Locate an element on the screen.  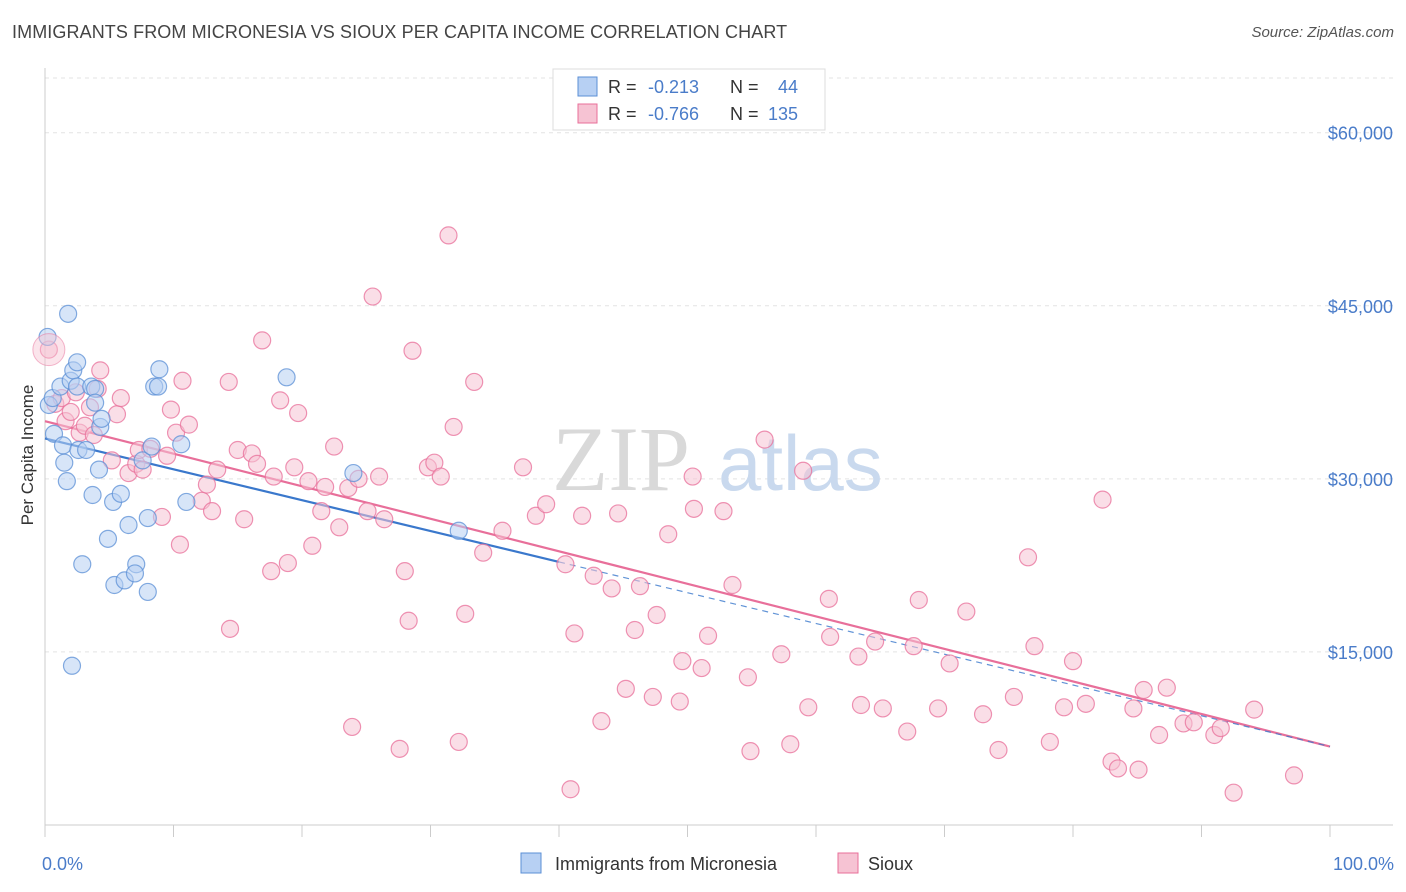
series-legend-swatch-pink is located at coordinates (848, 863).